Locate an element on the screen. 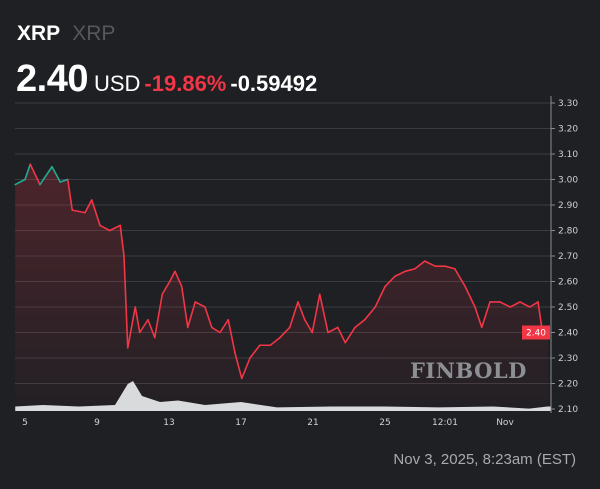 This screenshot has width=600, height=489. x-tick-label: 12:01 is located at coordinates (445, 423).